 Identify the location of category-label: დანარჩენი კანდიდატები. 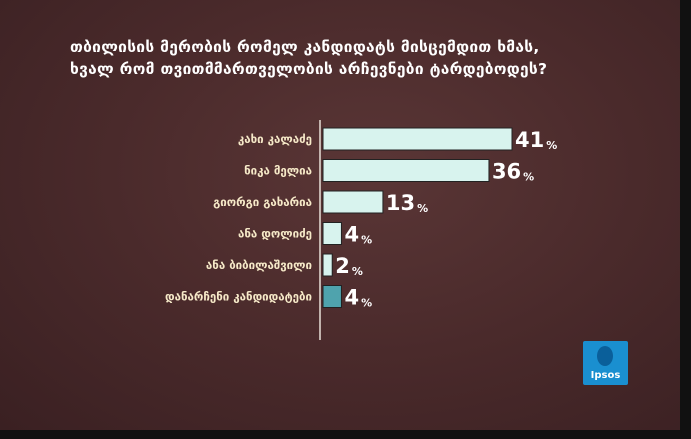
(238, 297).